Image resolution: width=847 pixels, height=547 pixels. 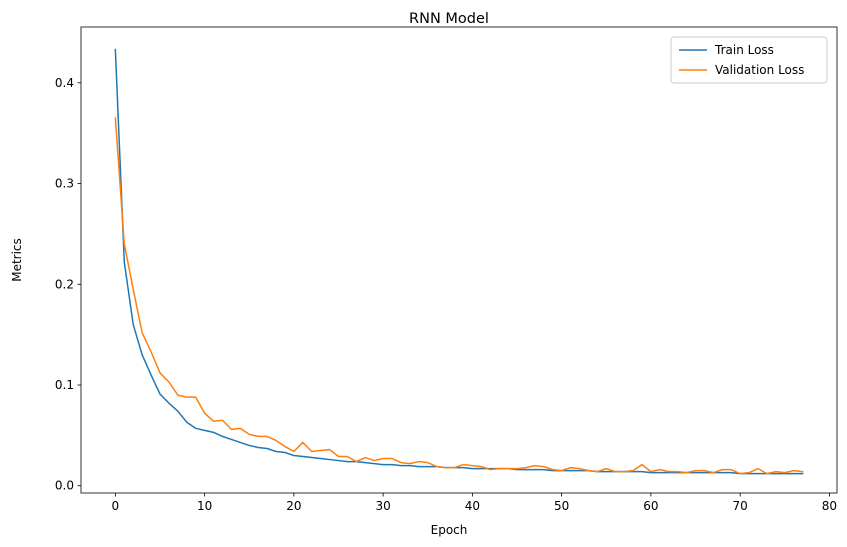 I want to click on x-tick-label: 10, so click(x=204, y=506).